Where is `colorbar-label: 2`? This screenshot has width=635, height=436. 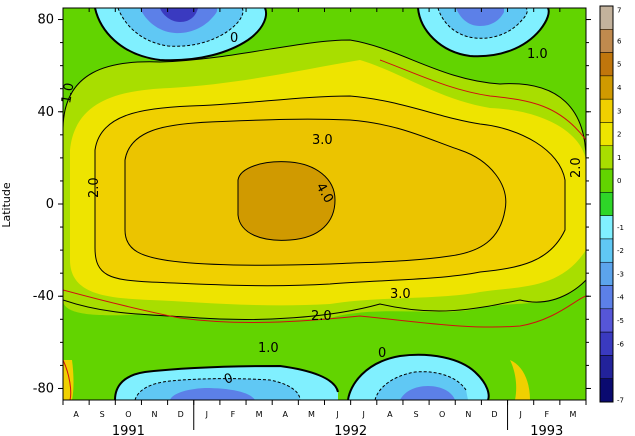
colorbar-label: 2 is located at coordinates (619, 135).